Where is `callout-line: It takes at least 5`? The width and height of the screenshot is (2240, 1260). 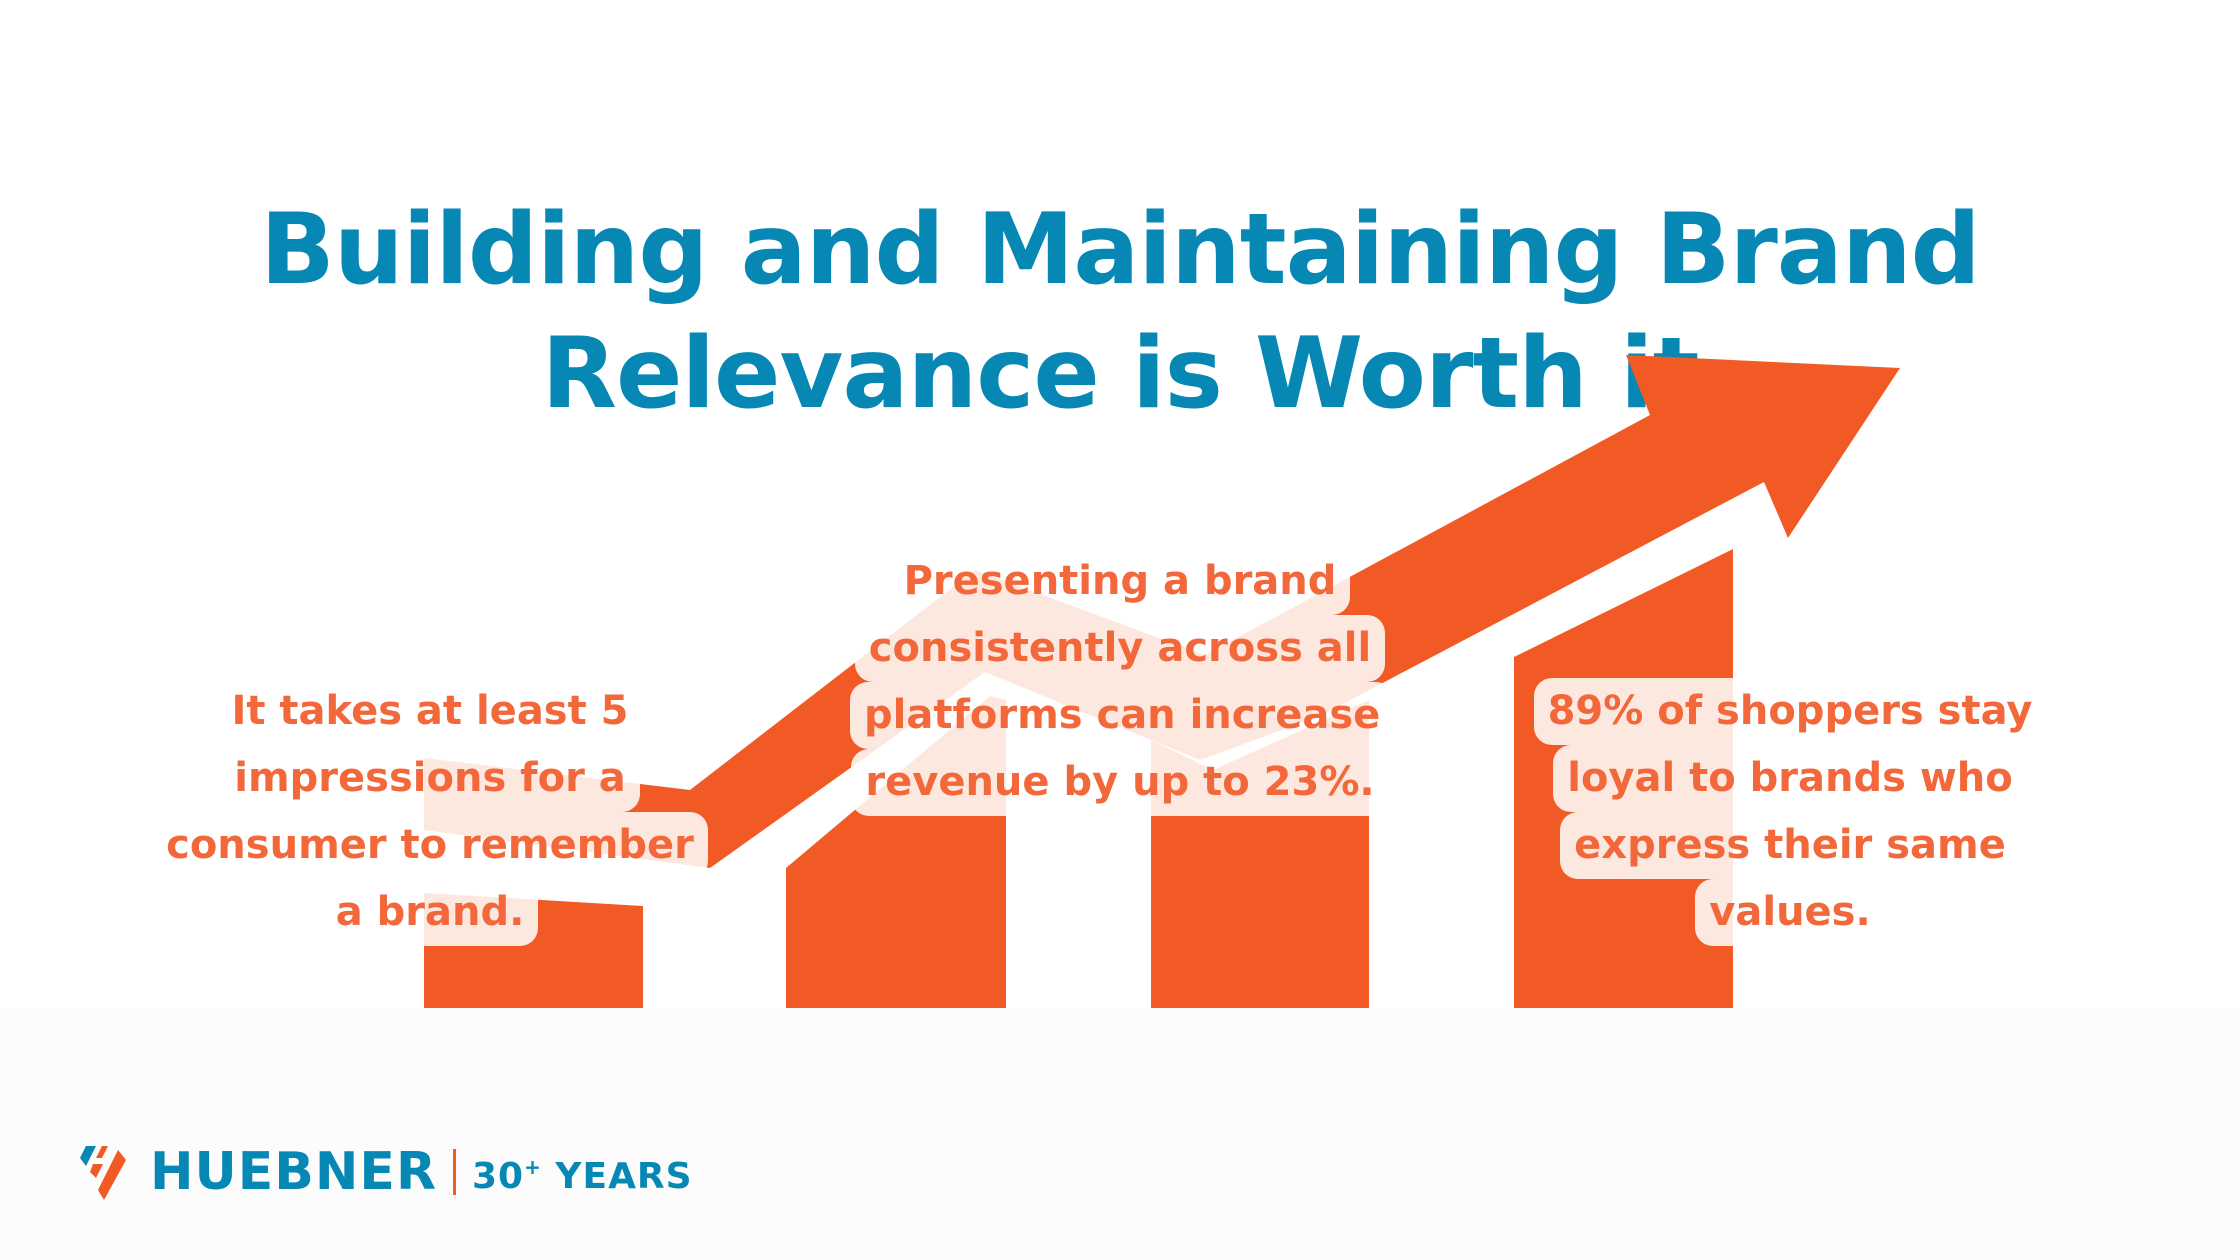 callout-line: It takes at least 5 is located at coordinates (430, 711).